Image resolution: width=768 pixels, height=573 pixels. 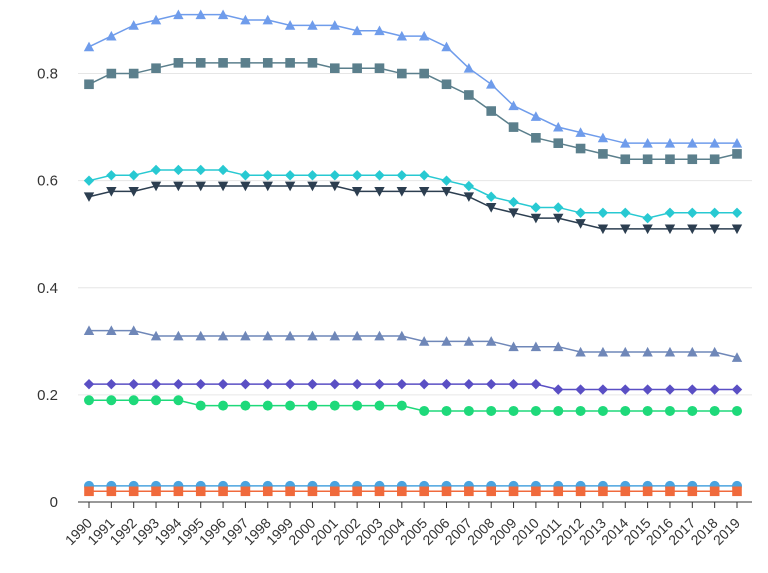 What do you see at coordinates (726, 531) in the screenshot?
I see `x-tick-label: 2019` at bounding box center [726, 531].